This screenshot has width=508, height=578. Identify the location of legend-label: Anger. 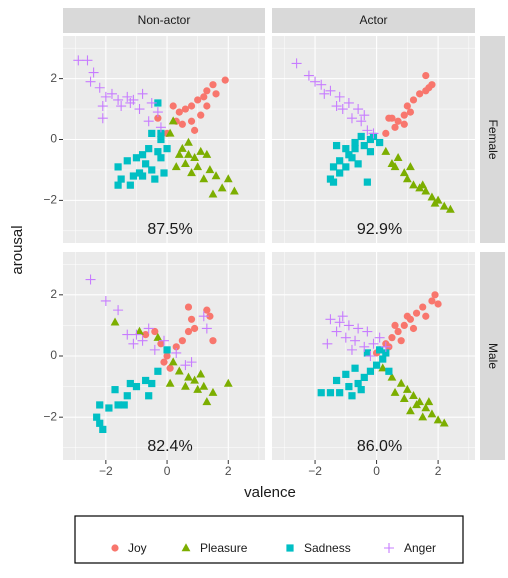
(420, 548).